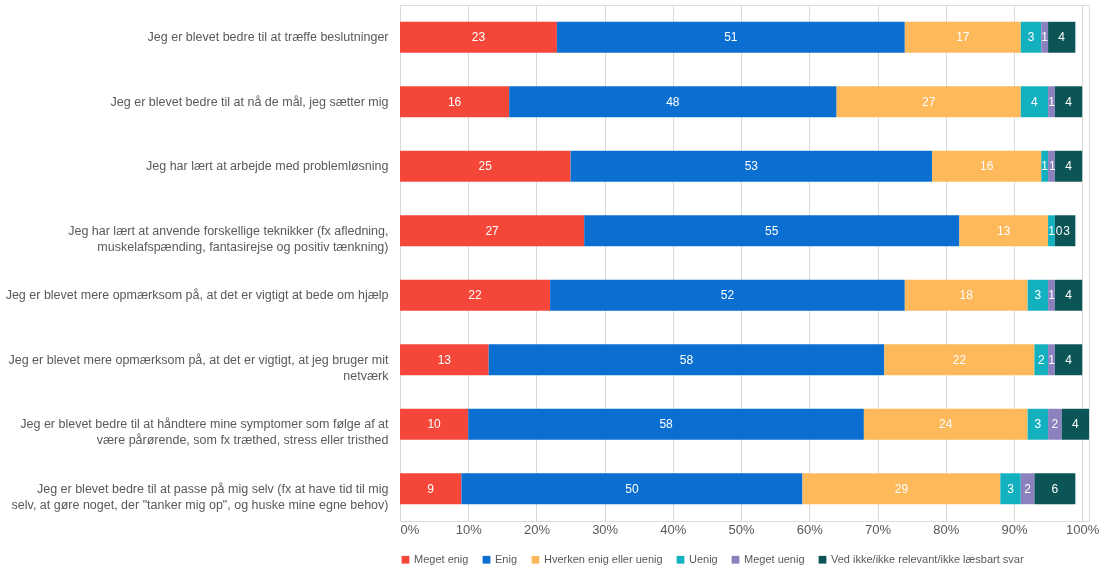 This screenshot has height=575, width=1107. I want to click on data-label: 23, so click(478, 37).